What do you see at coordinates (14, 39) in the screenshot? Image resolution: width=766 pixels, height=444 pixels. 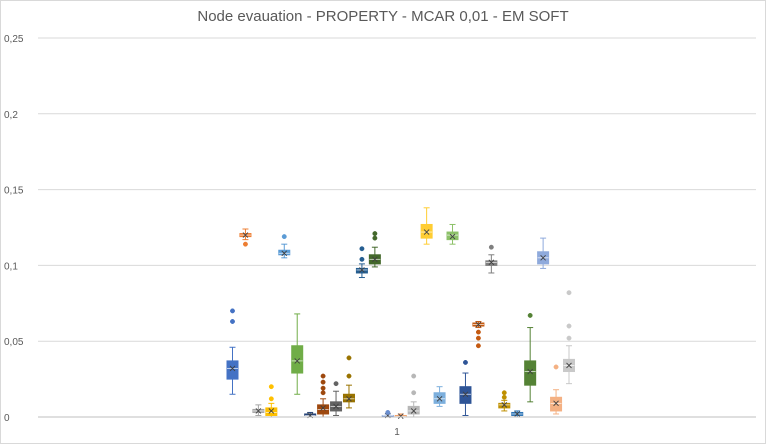 I see `y-tick-label: 0,25` at bounding box center [14, 39].